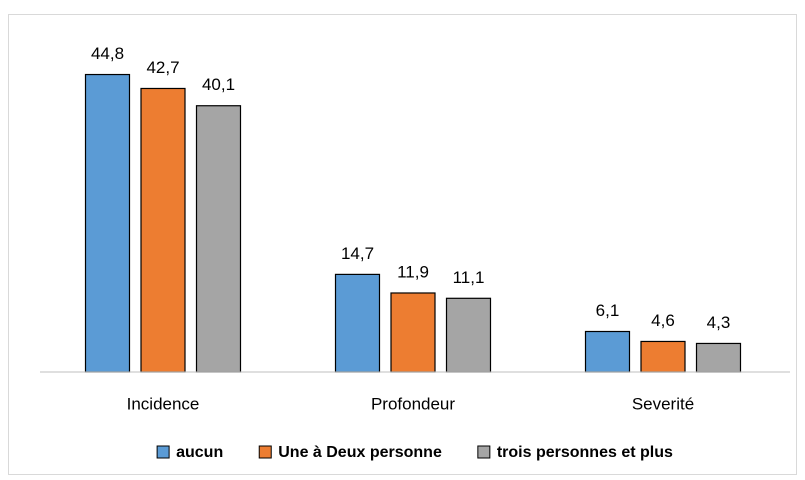 The height and width of the screenshot is (480, 805). Describe the element at coordinates (413, 271) in the screenshot. I see `value-label: 11,9` at that location.